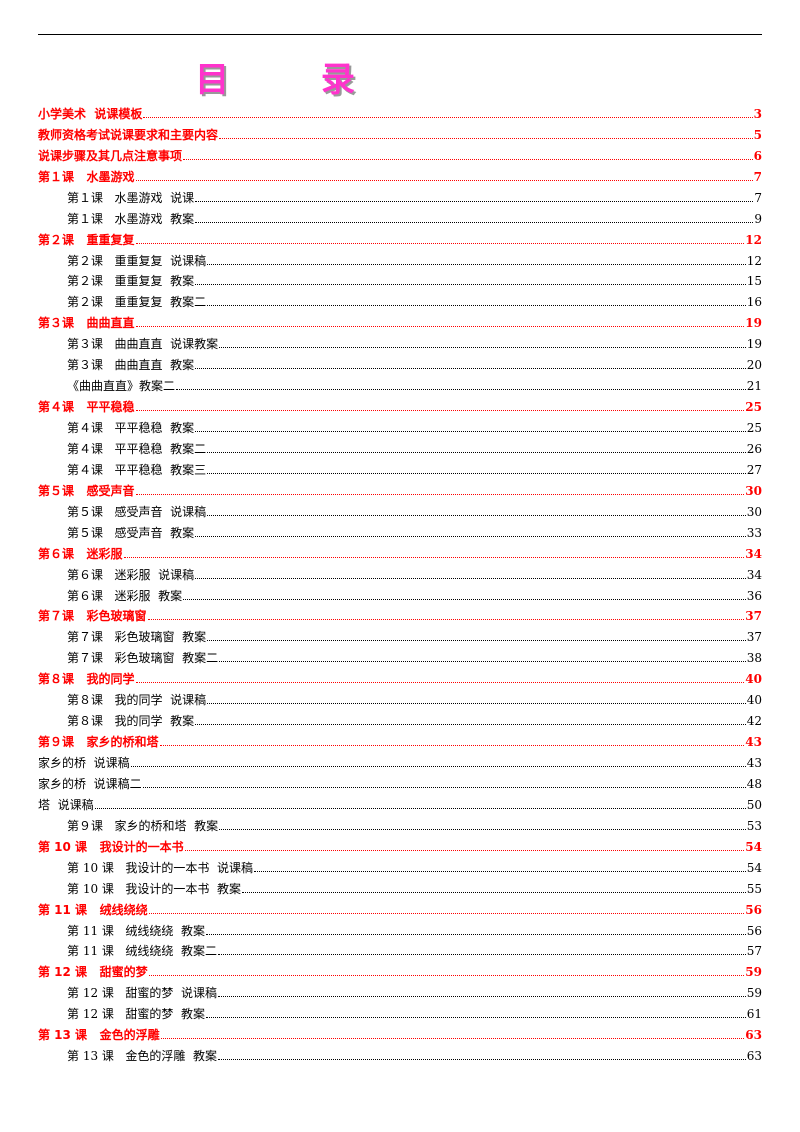  What do you see at coordinates (400, 258) in the screenshot?
I see `toc-entry-item: 第２课 重重复复 说课稿 12` at bounding box center [400, 258].